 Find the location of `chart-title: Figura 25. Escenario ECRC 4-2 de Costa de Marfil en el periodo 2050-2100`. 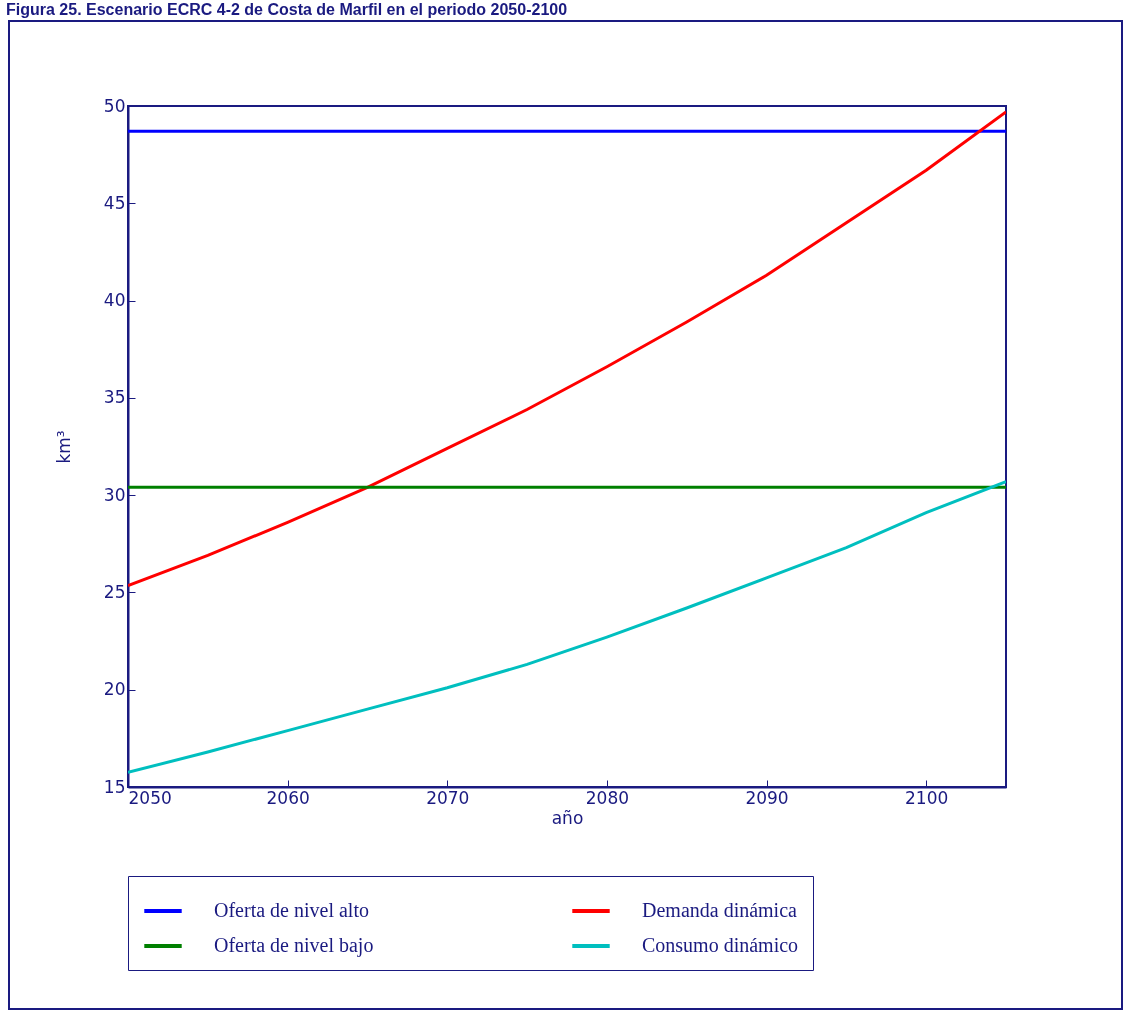

chart-title: Figura 25. Escenario ECRC 4-2 de Costa de Marfil en el periodo 2050-2100 is located at coordinates (287, 10).